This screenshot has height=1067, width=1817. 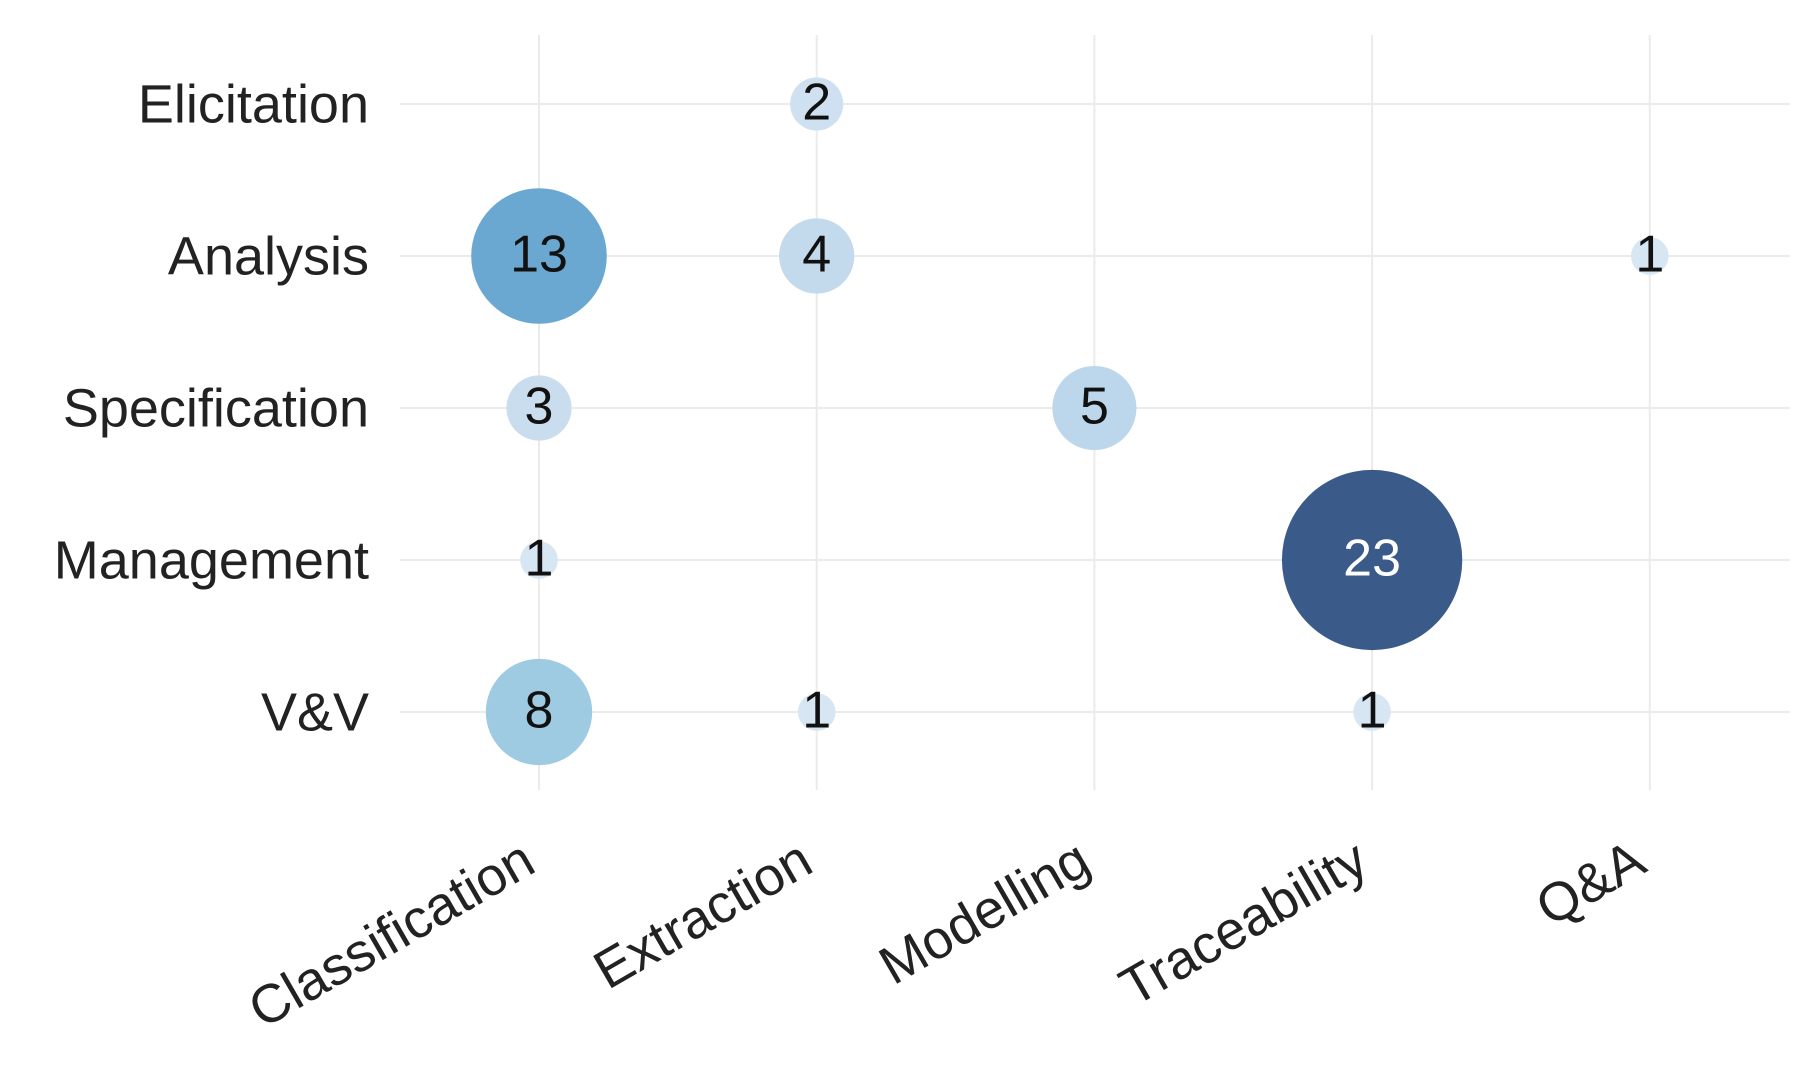 I want to click on x-tick-label: Modelling, so click(x=984, y=913).